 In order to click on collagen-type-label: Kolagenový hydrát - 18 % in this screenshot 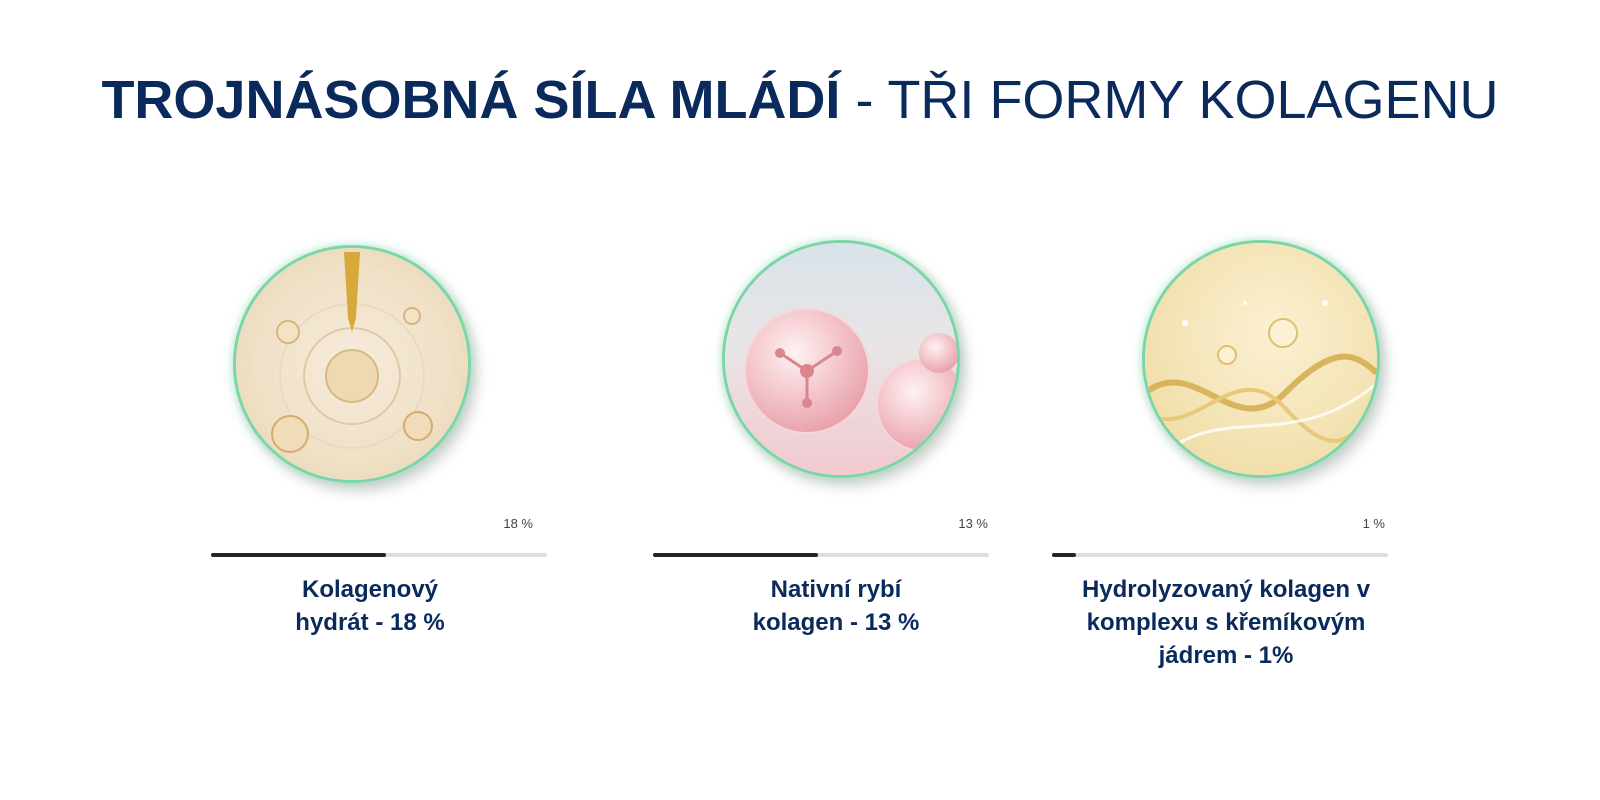, I will do `click(370, 606)`.